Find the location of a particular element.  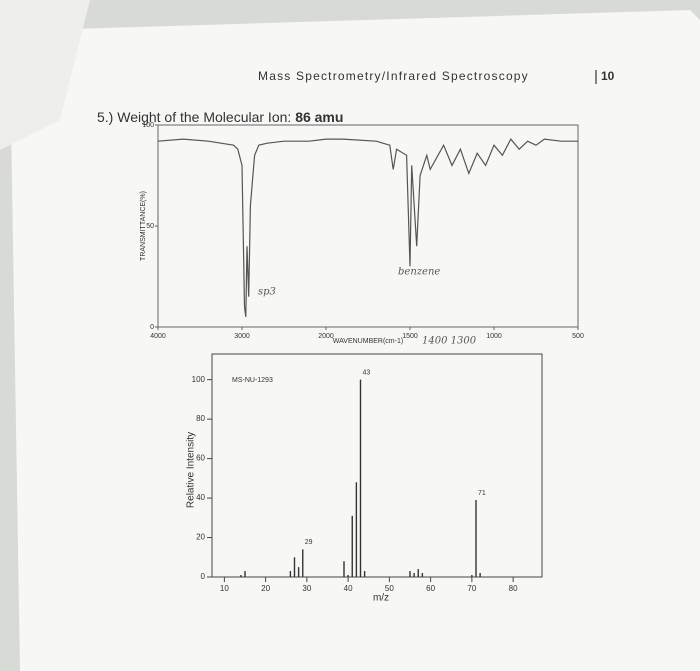

paper-corner is located at coordinates (45, 75).